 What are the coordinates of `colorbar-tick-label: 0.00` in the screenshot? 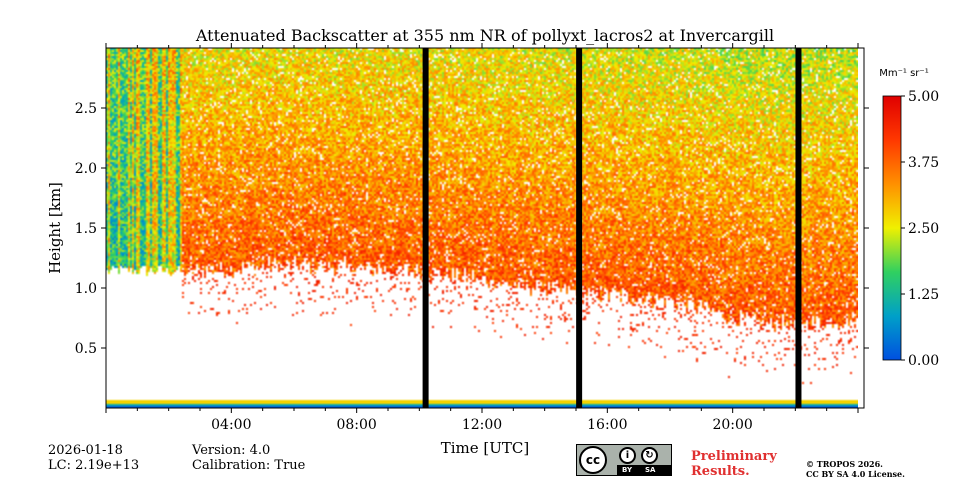 It's located at (923, 361).